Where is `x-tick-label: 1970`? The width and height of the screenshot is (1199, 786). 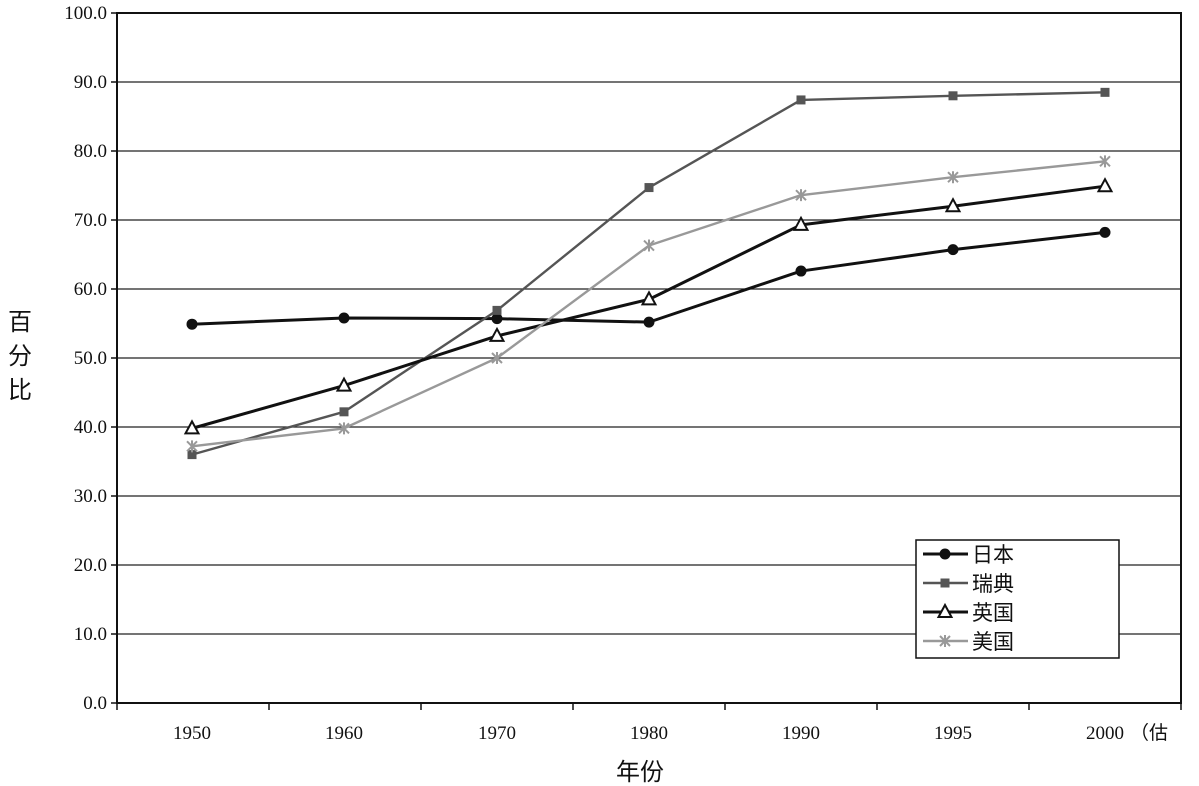 x-tick-label: 1970 is located at coordinates (497, 733).